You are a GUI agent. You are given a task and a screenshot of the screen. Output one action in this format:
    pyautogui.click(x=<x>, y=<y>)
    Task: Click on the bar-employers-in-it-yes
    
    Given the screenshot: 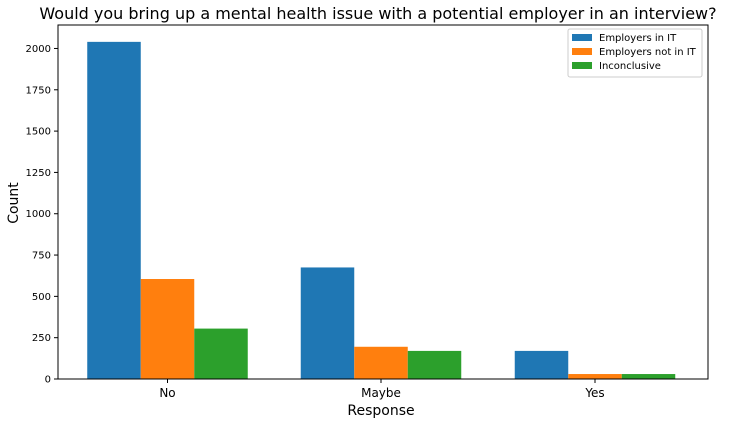 What is the action you would take?
    pyautogui.click(x=541, y=364)
    